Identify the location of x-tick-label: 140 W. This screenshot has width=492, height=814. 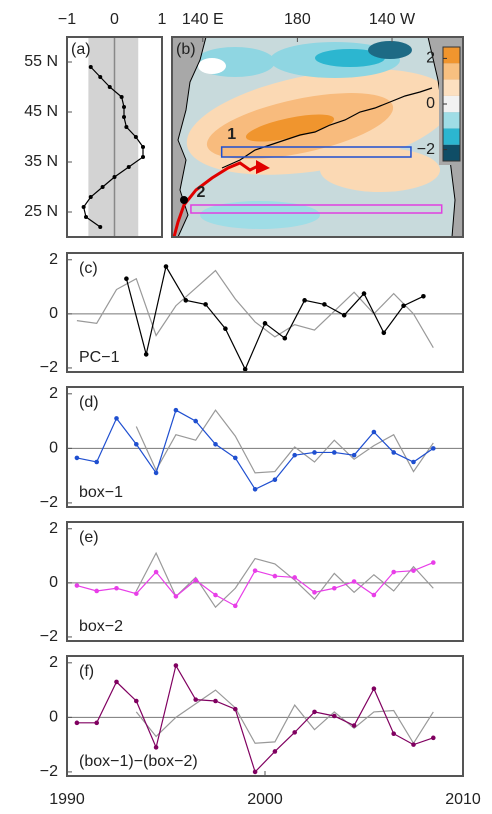
(392, 19).